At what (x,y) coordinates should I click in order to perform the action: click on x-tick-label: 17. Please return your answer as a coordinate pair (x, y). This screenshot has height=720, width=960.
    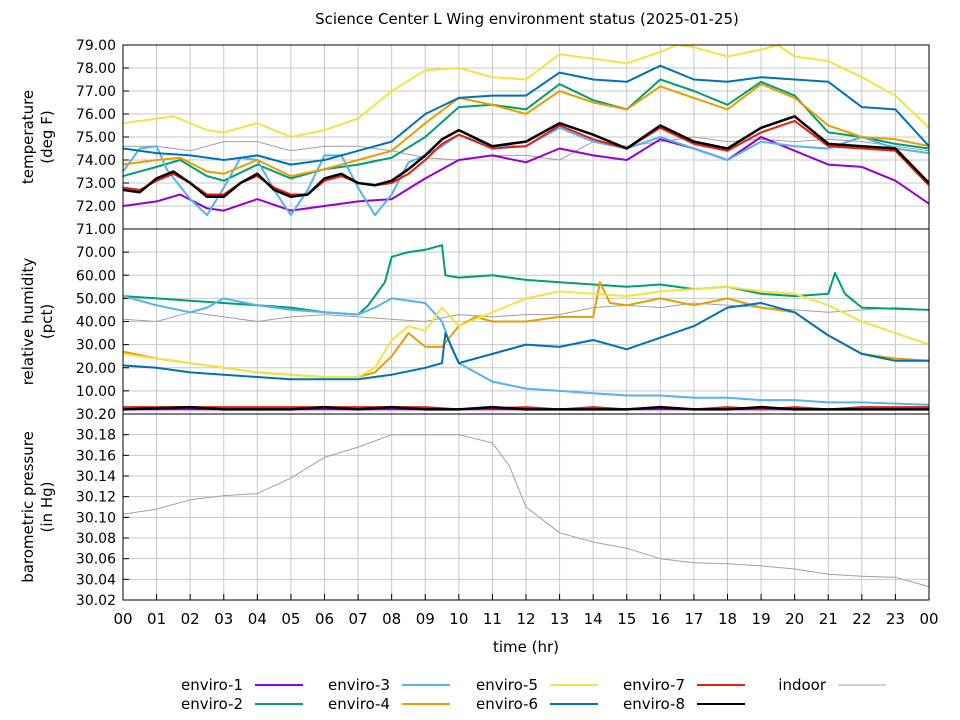
    Looking at the image, I should click on (693, 619).